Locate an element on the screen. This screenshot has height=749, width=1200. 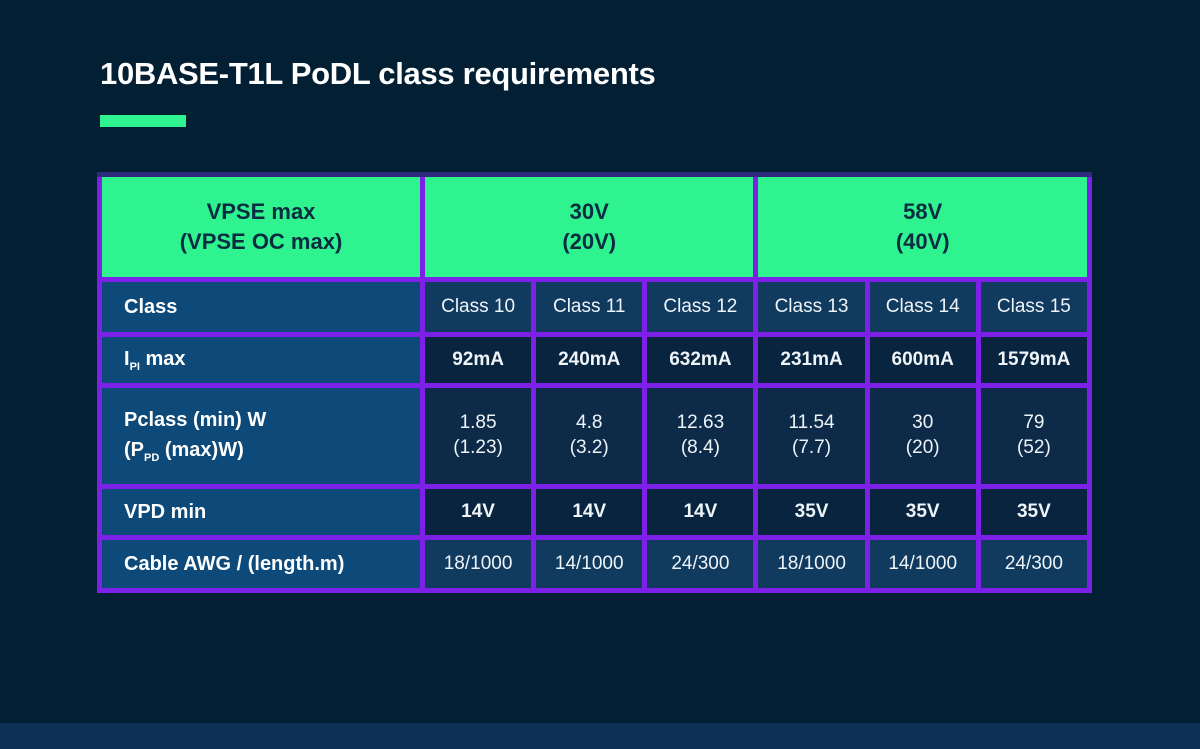
cell-class-12: Class 12 is located at coordinates (700, 307).